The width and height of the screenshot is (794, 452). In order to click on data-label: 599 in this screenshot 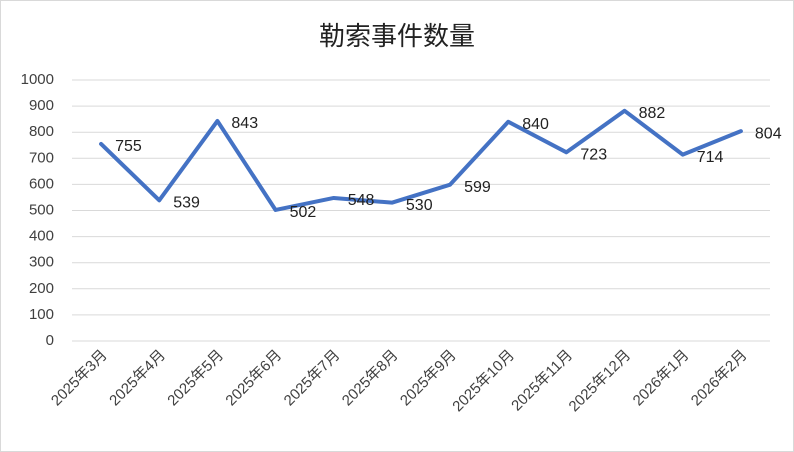, I will do `click(477, 187)`.